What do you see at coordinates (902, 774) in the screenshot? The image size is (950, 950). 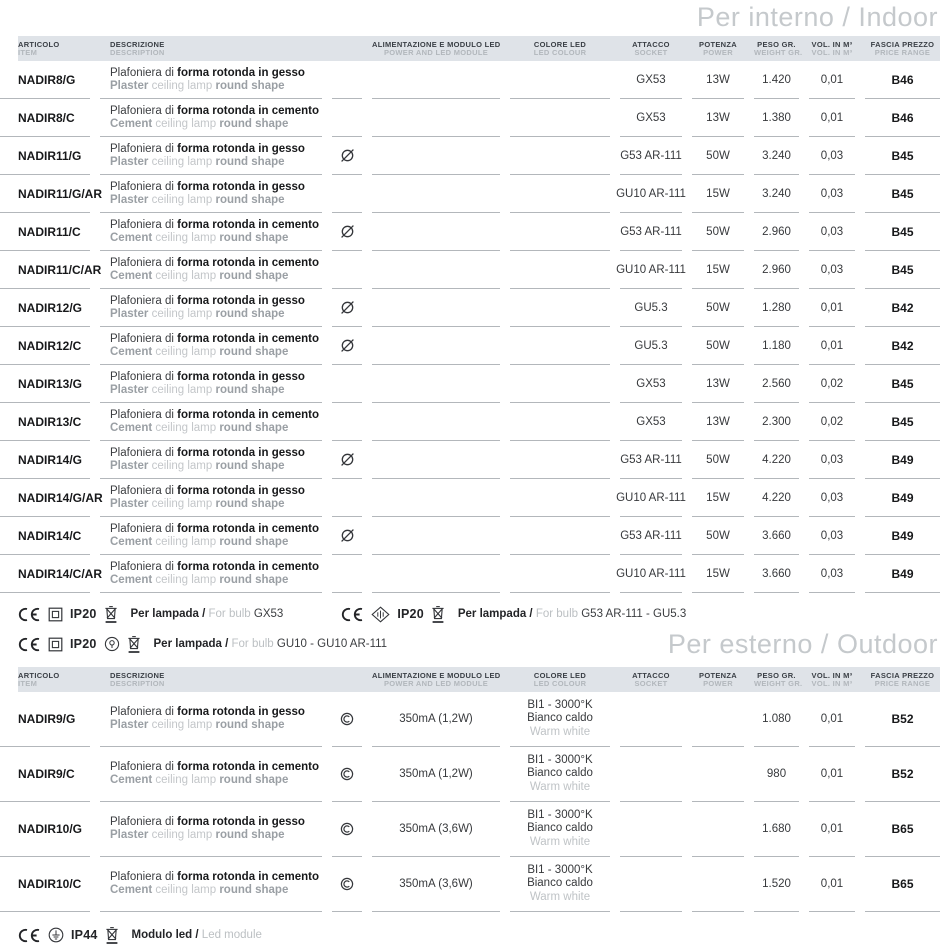 I see `fascia-prezzo-value: B52` at bounding box center [902, 774].